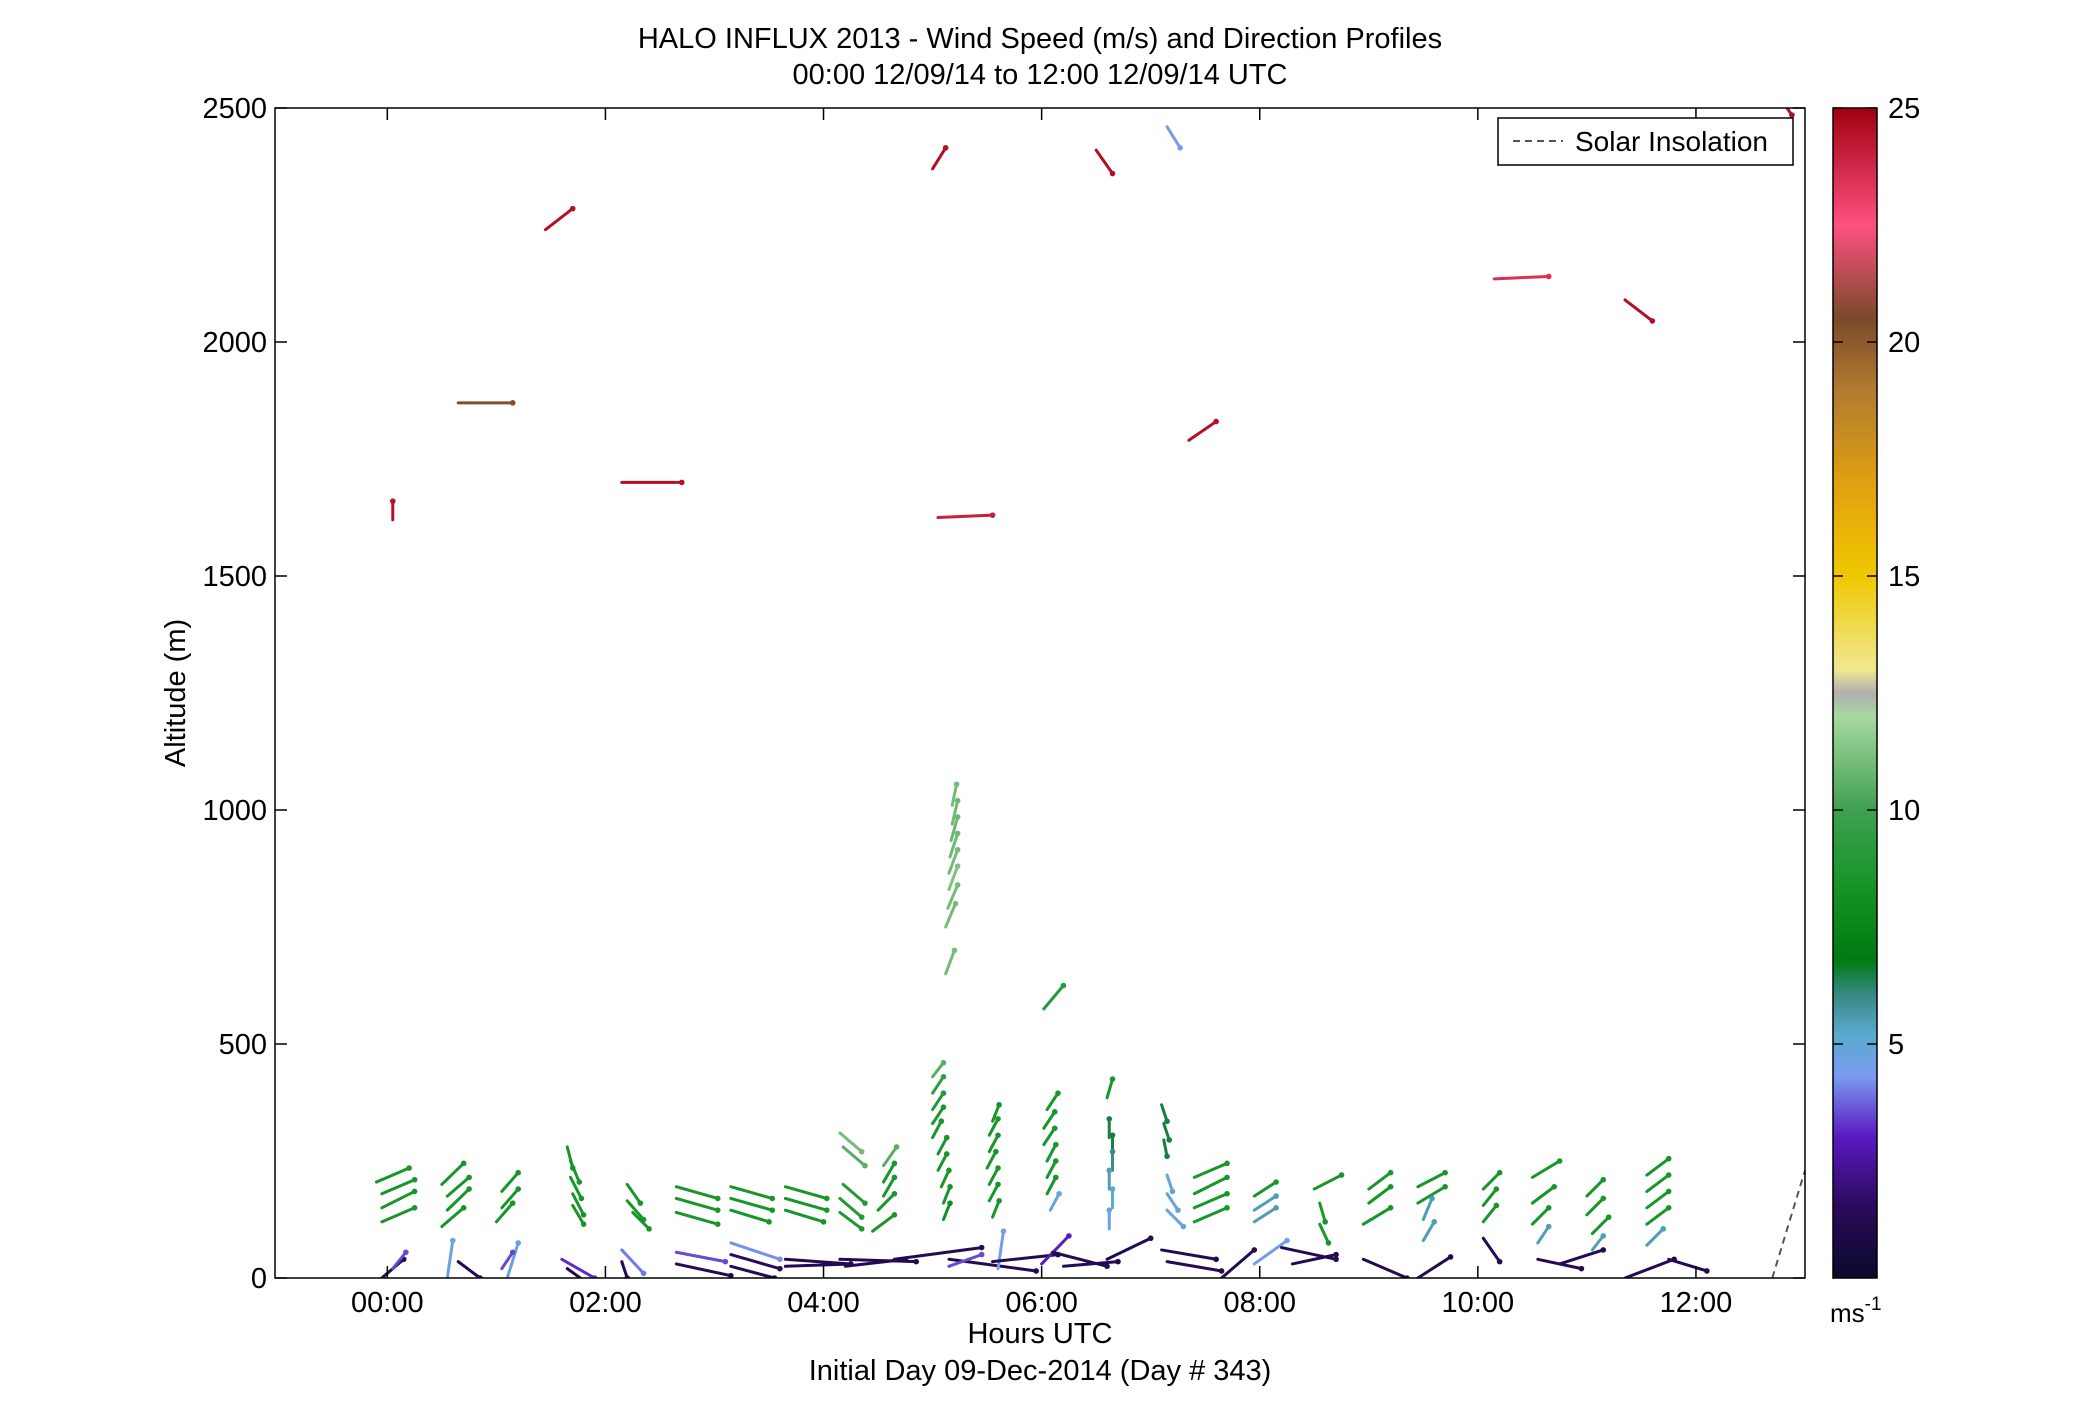 This screenshot has height=1425, width=2098. What do you see at coordinates (243, 1045) in the screenshot?
I see `y-tick-label: 500` at bounding box center [243, 1045].